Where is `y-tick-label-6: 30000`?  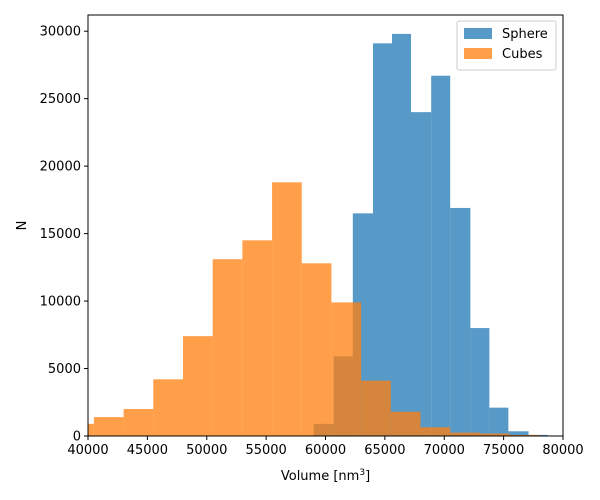
y-tick-label-6: 30000 is located at coordinates (60, 32).